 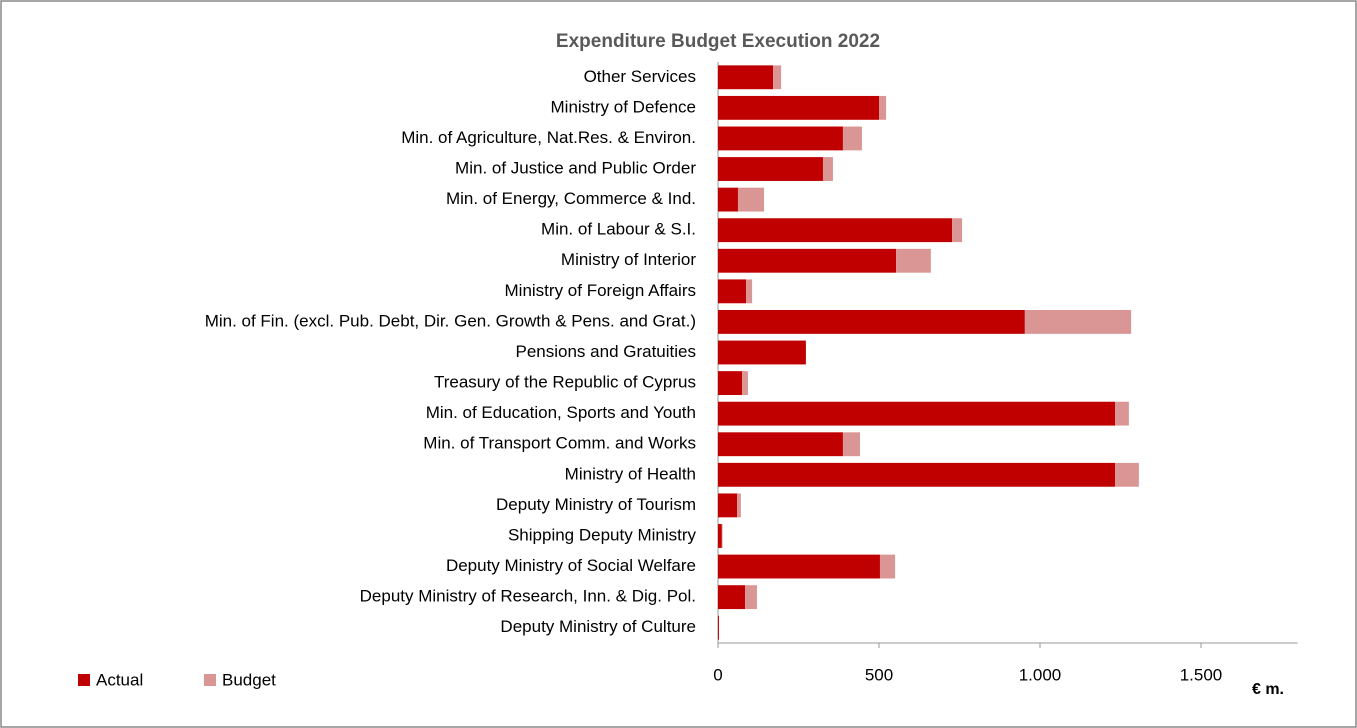 I want to click on legend-label: Budget, so click(x=249, y=679).